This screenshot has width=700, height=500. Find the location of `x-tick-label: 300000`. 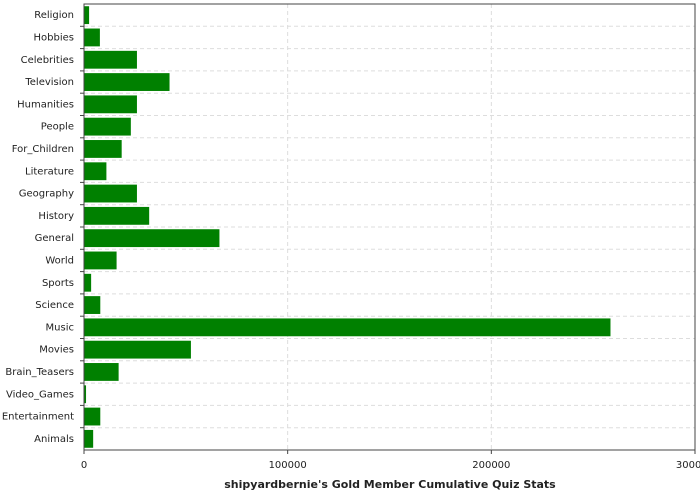

x-tick-label: 300000 is located at coordinates (688, 465).